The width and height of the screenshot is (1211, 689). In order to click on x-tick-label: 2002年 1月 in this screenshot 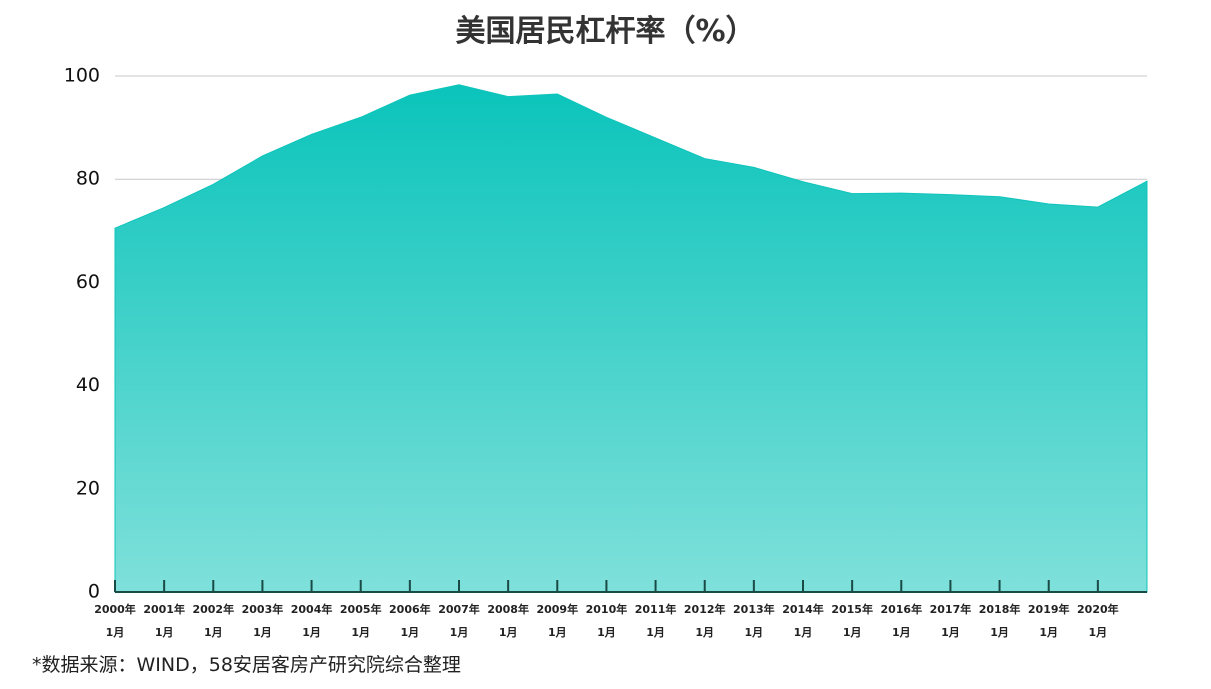, I will do `click(213, 621)`.